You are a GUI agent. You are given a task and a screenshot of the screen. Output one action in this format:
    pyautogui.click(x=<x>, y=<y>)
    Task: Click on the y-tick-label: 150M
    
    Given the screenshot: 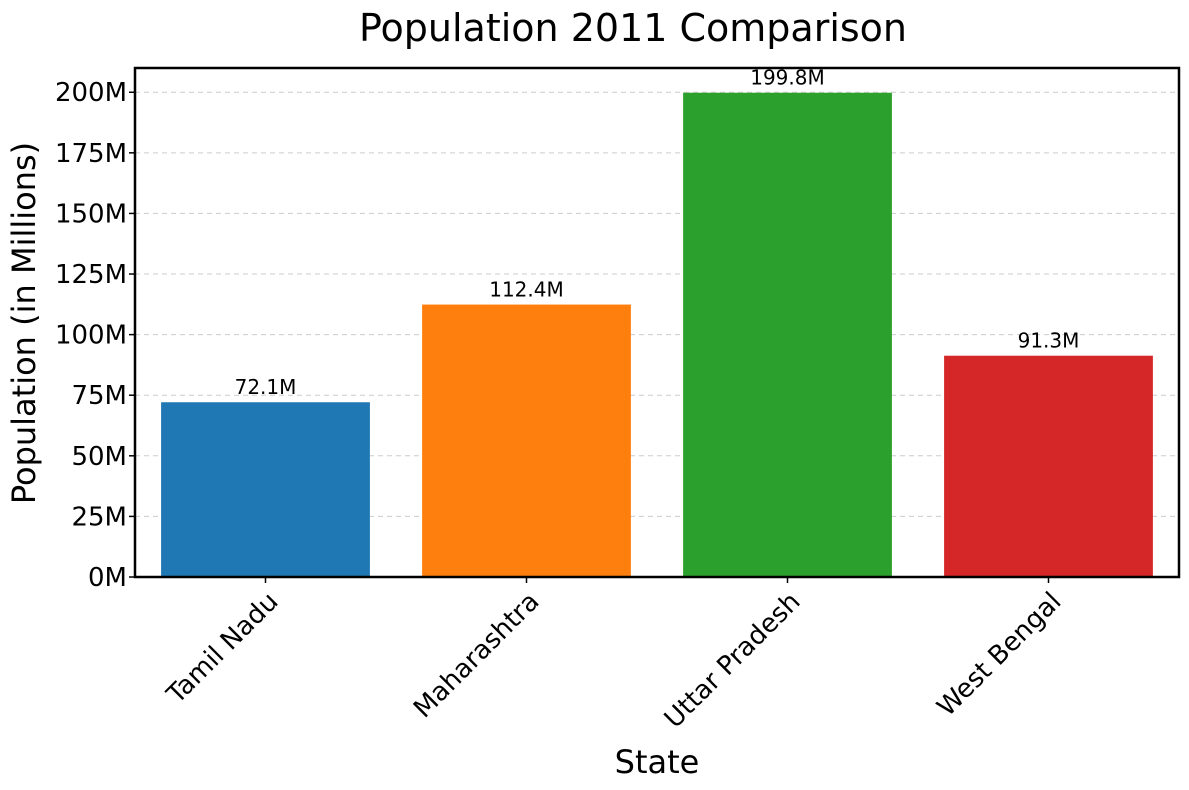 What is the action you would take?
    pyautogui.click(x=91, y=214)
    